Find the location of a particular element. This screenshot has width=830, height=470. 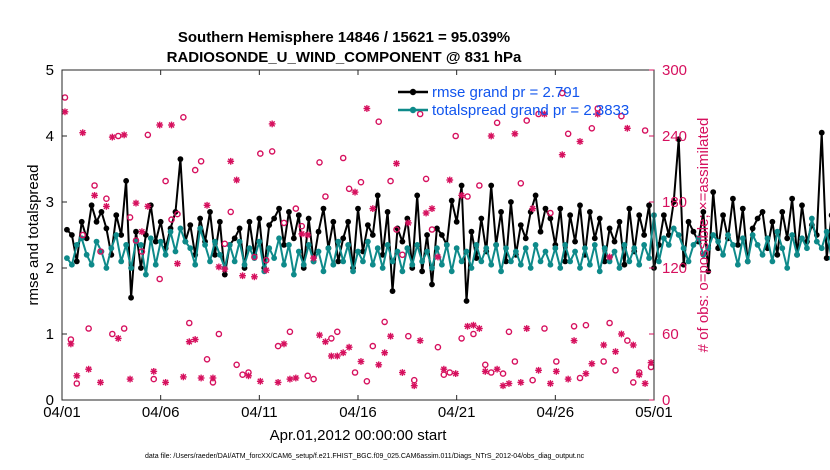

y-tick-label: 4 is located at coordinates (50, 136).